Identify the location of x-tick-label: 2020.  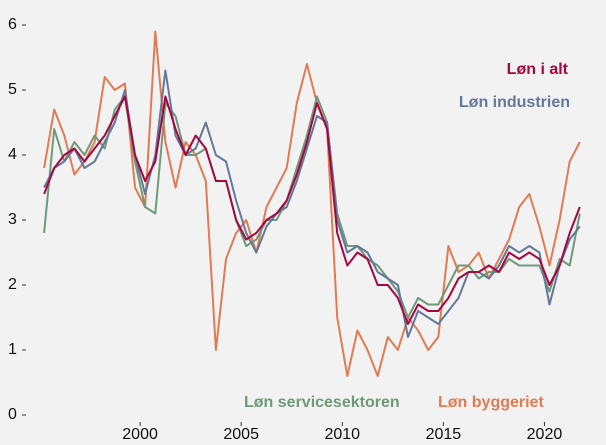
(545, 434).